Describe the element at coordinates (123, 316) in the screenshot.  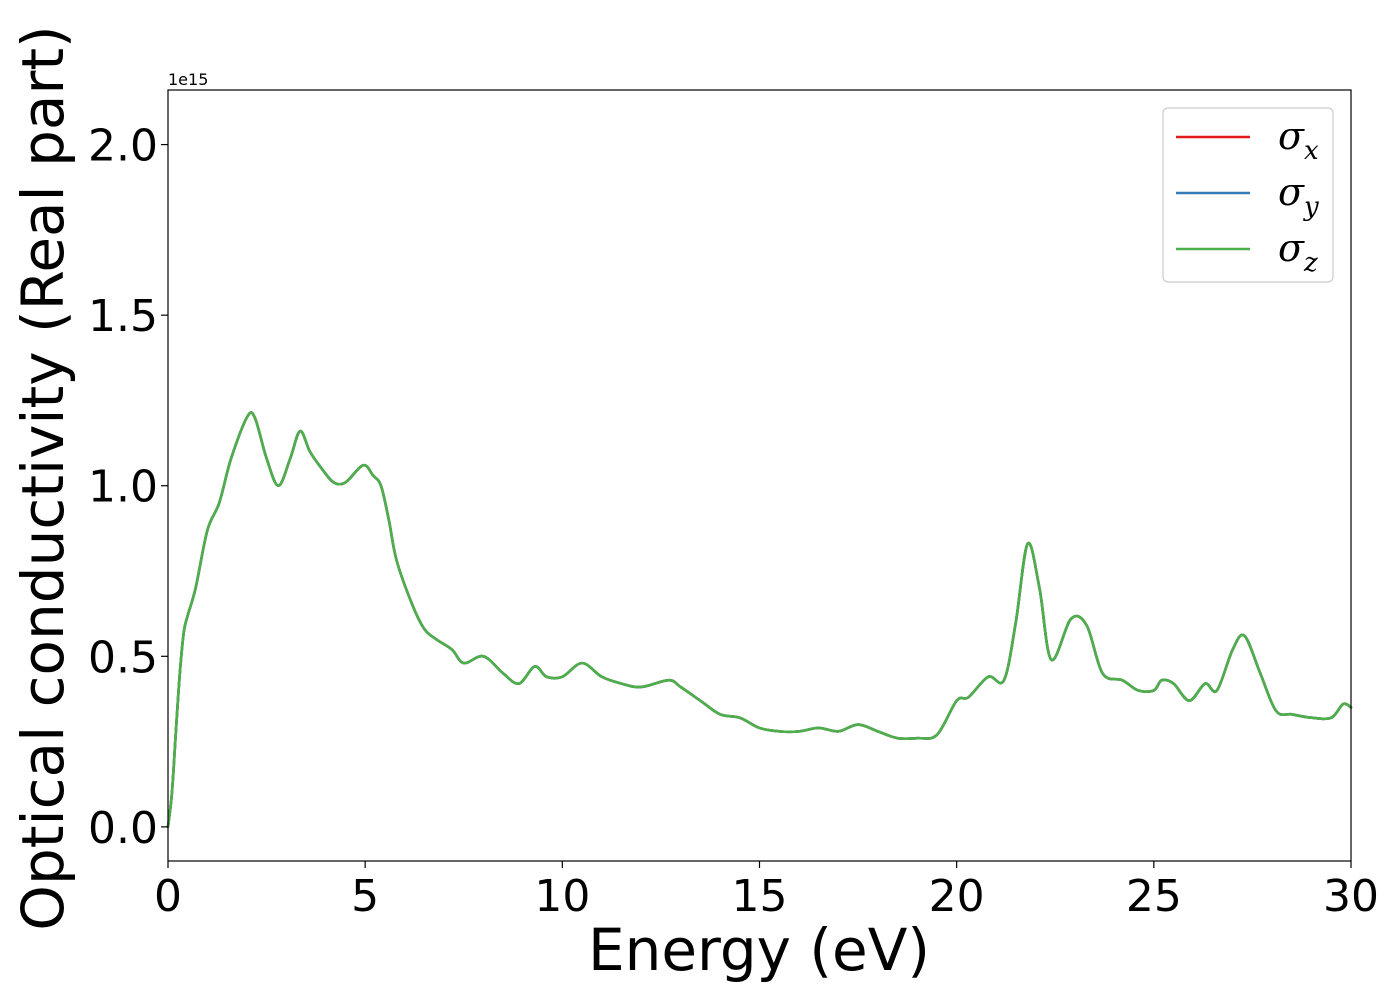
I see `y-tick-label: 1.5` at that location.